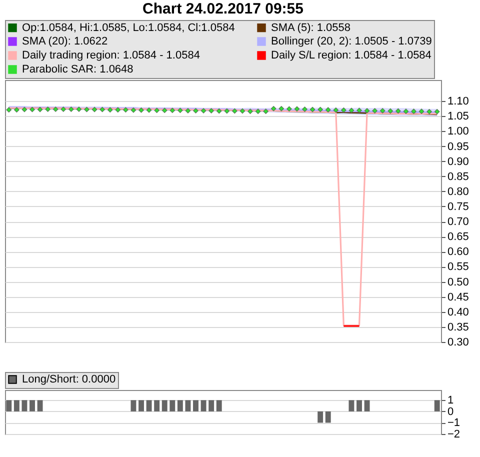 The height and width of the screenshot is (457, 480). Describe the element at coordinates (458, 206) in the screenshot. I see `y-tick-label: 0.75` at that location.